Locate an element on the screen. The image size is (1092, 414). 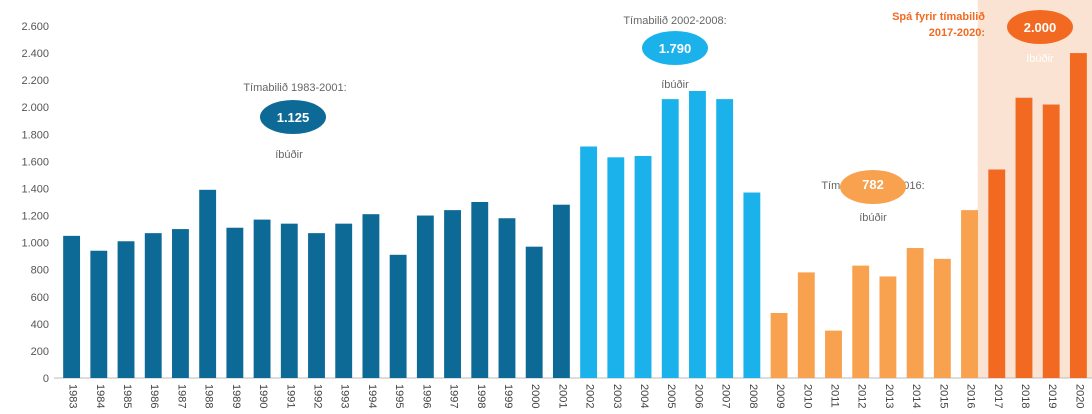
y-tick-label: 1.200 is located at coordinates (35, 217).